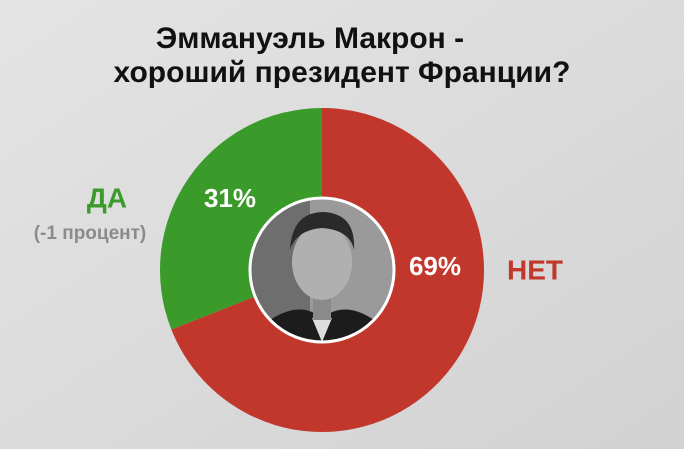 The width and height of the screenshot is (684, 449). What do you see at coordinates (310, 38) in the screenshot?
I see `chart-title: Эммануэль Макрон -` at bounding box center [310, 38].